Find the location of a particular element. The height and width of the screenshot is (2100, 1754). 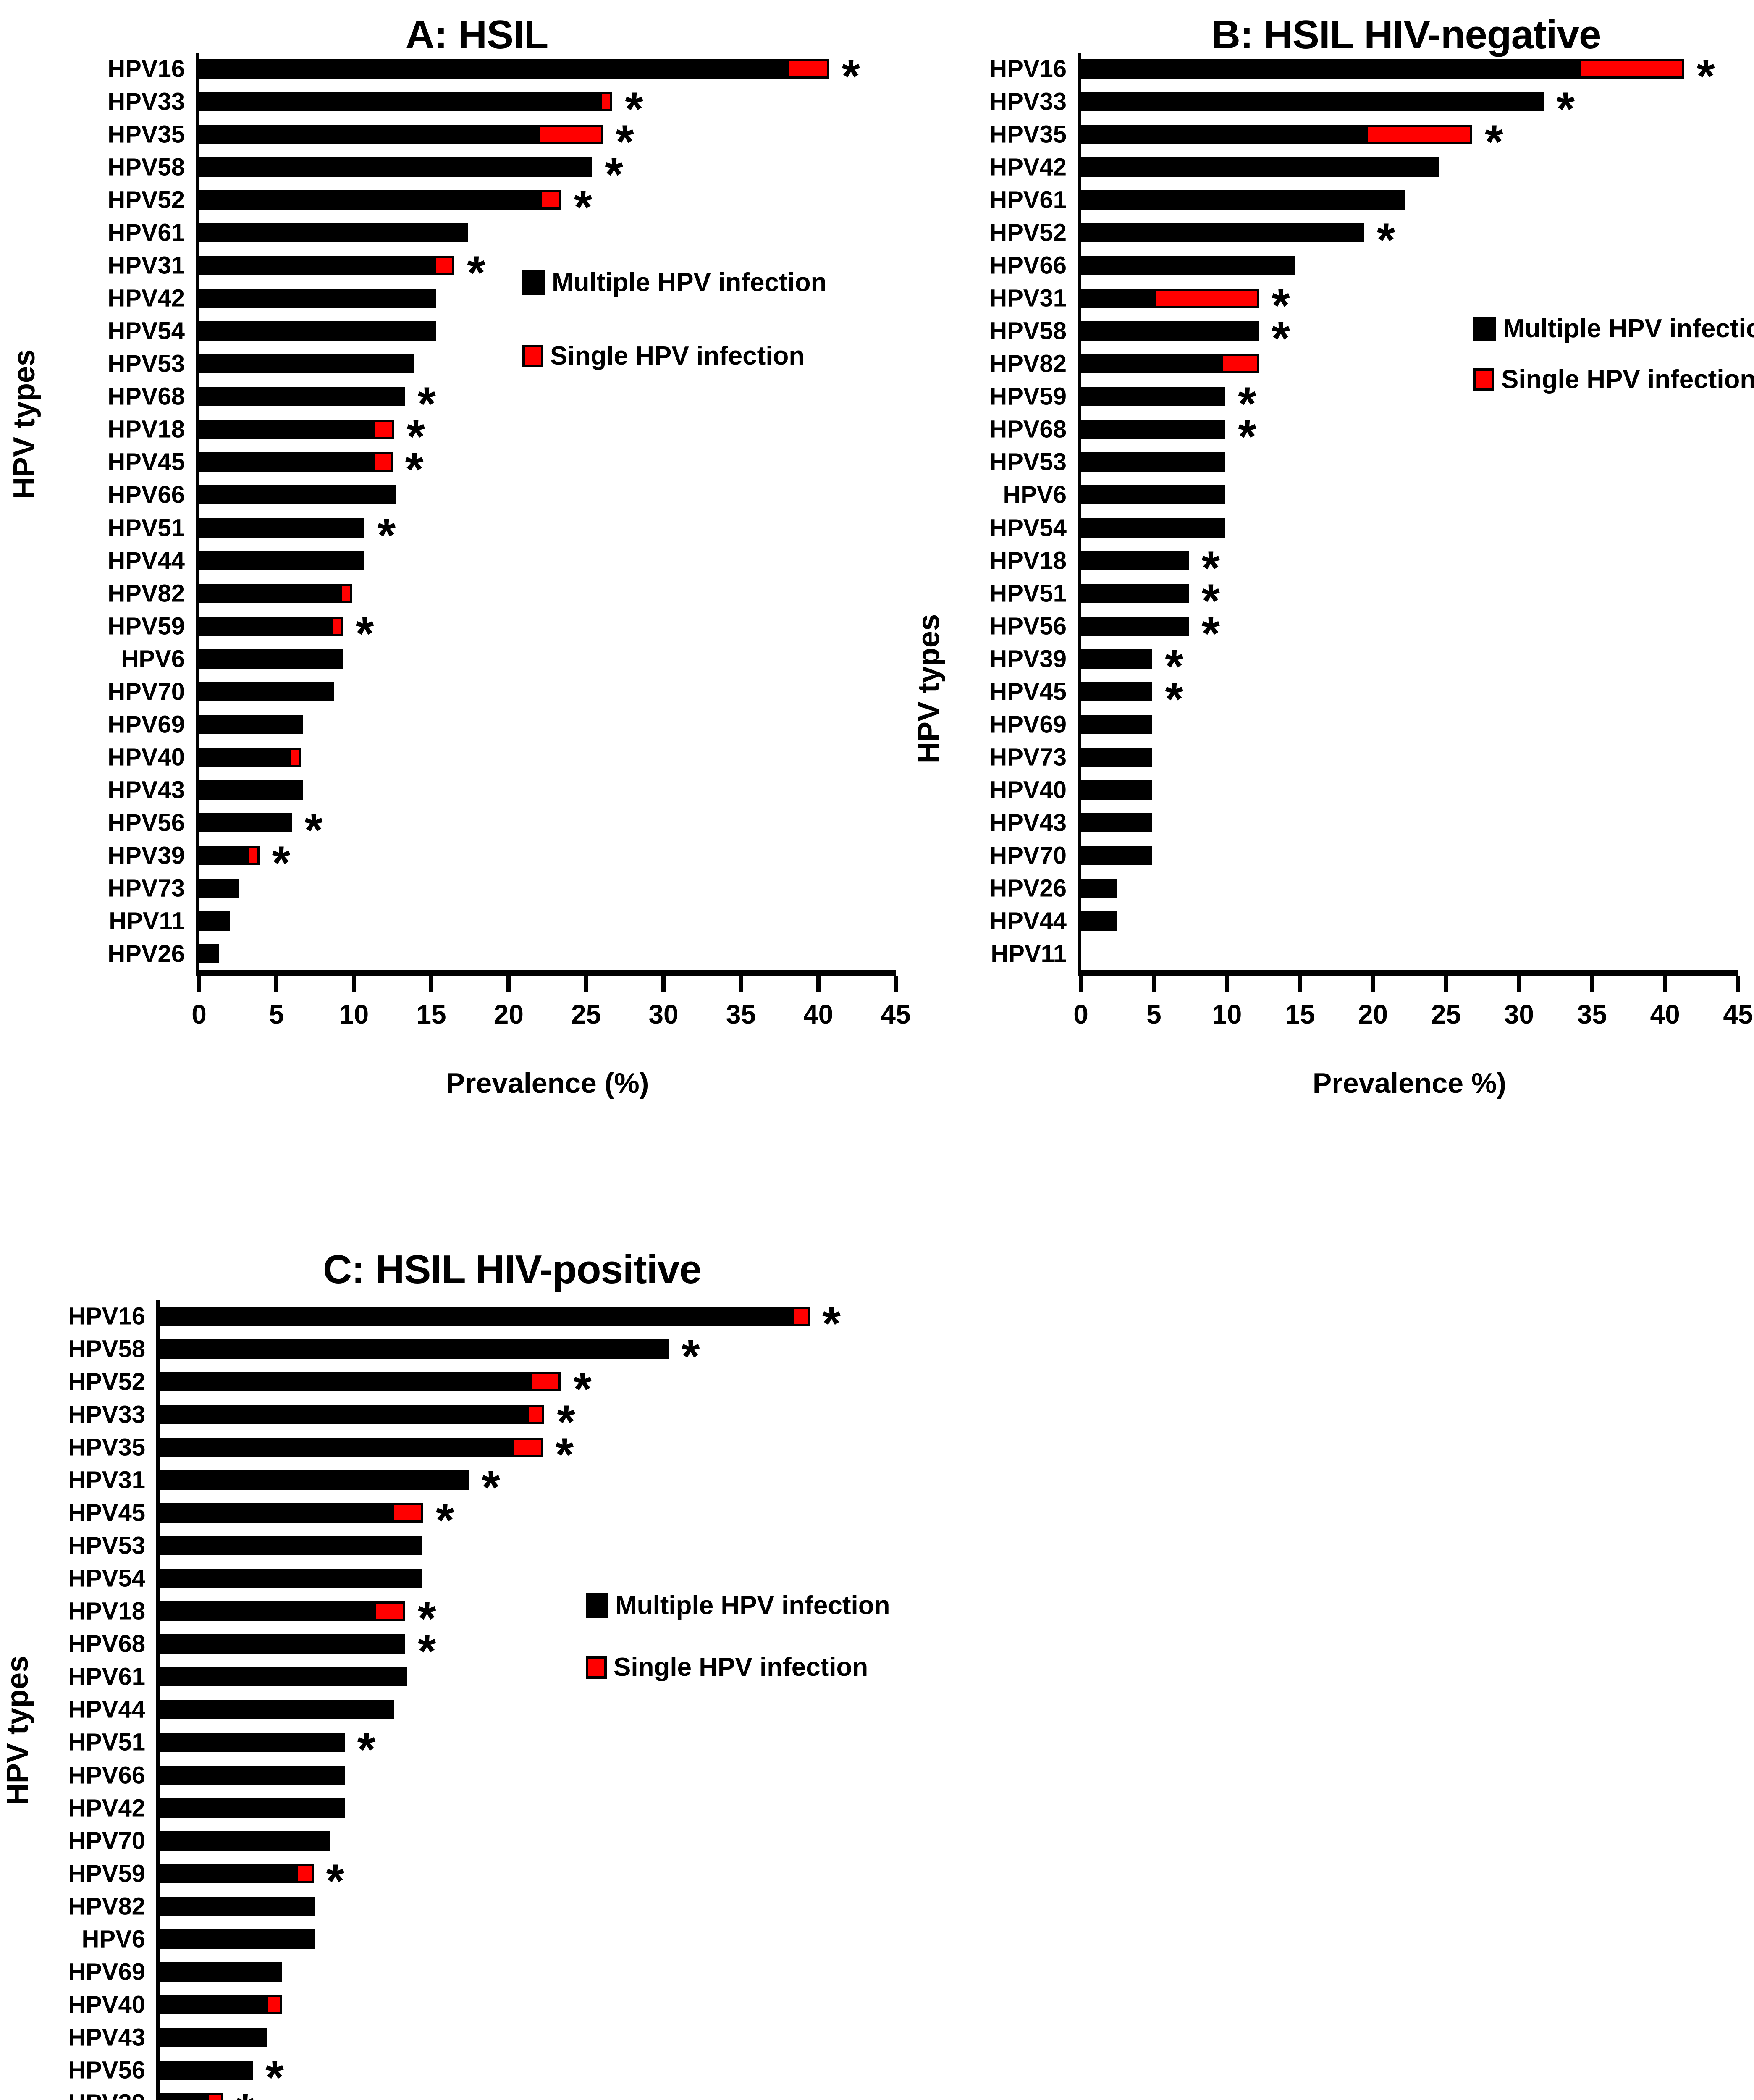

bar-row: HPV61 is located at coordinates (501, 233).